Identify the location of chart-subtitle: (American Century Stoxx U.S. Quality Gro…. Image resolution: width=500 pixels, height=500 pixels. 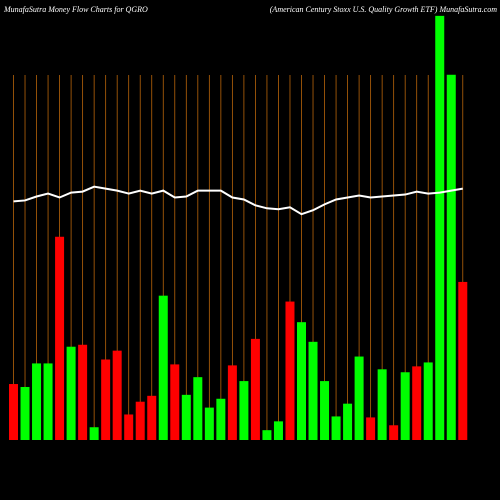
(383, 9).